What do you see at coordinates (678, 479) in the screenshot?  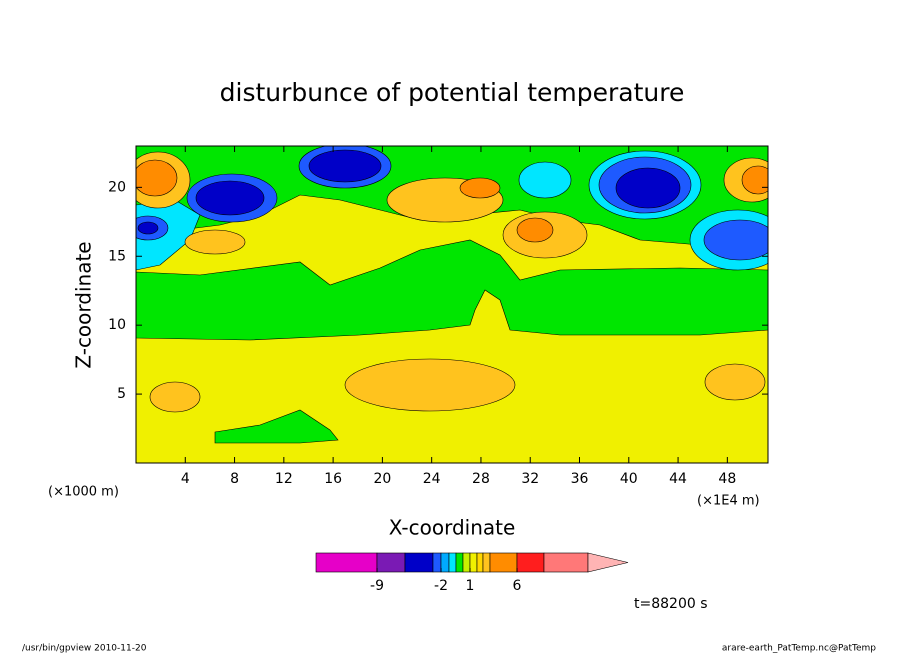 I see `x-tick-label: 44` at bounding box center [678, 479].